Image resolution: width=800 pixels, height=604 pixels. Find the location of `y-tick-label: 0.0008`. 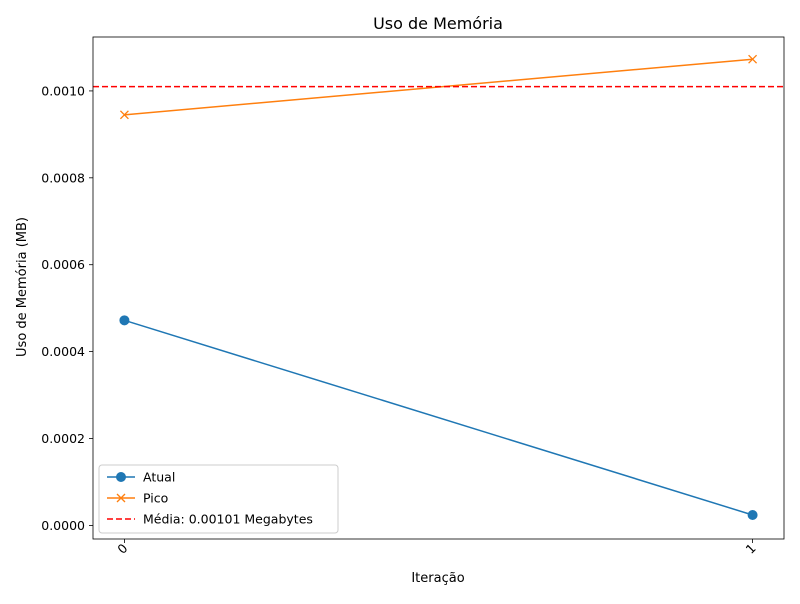

y-tick-label: 0.0008 is located at coordinates (63, 177).